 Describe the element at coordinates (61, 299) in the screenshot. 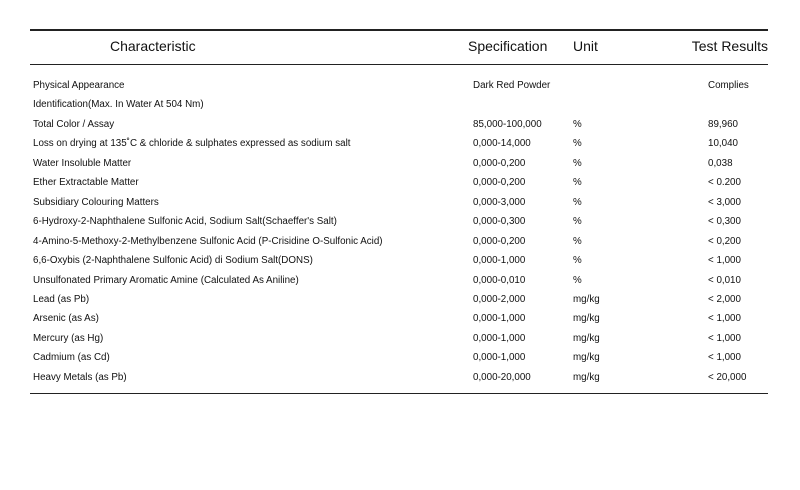

I see `cell-characteristic: Lead (as Pb)` at that location.